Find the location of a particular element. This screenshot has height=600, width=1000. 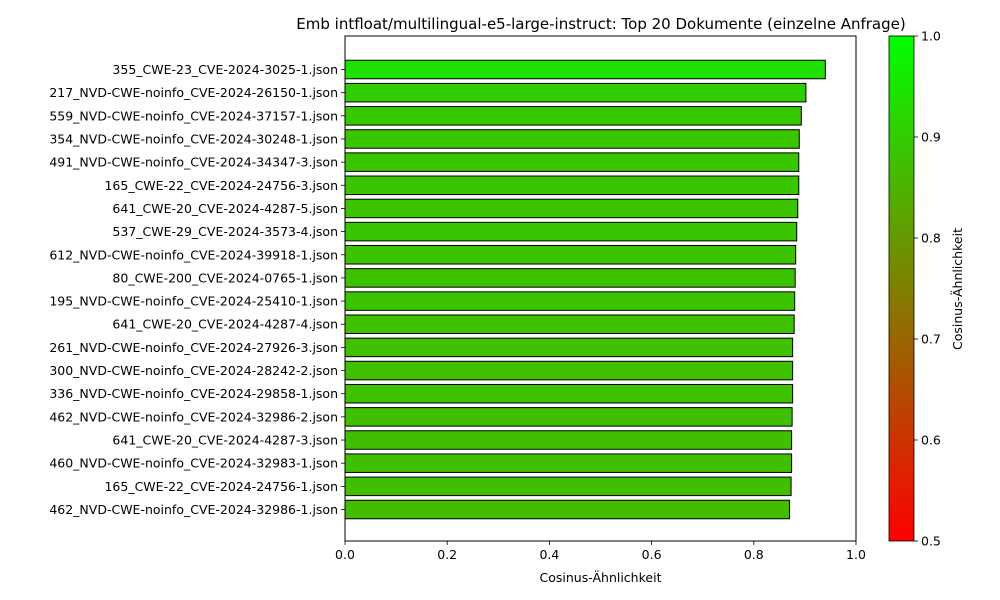

colorbar-tick-label: 1.0 is located at coordinates (931, 36).